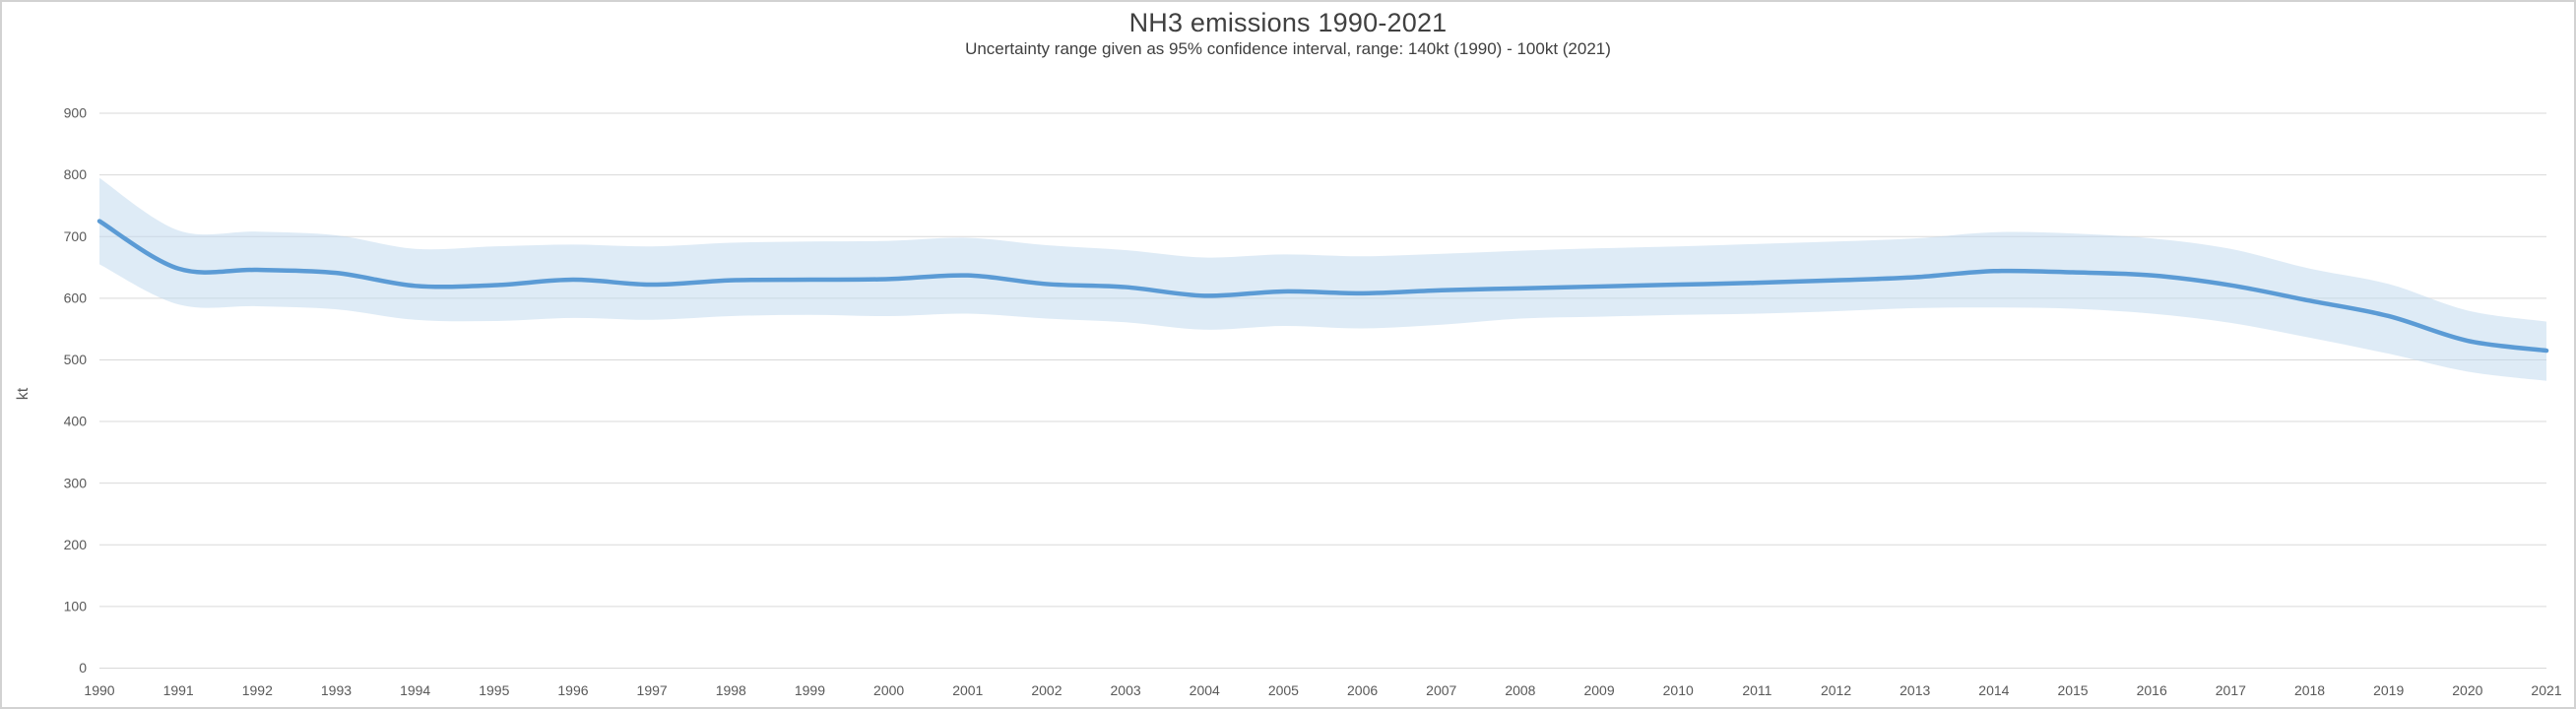 The image size is (2576, 709). Describe the element at coordinates (2467, 690) in the screenshot. I see `x-tick-label: 2020` at that location.